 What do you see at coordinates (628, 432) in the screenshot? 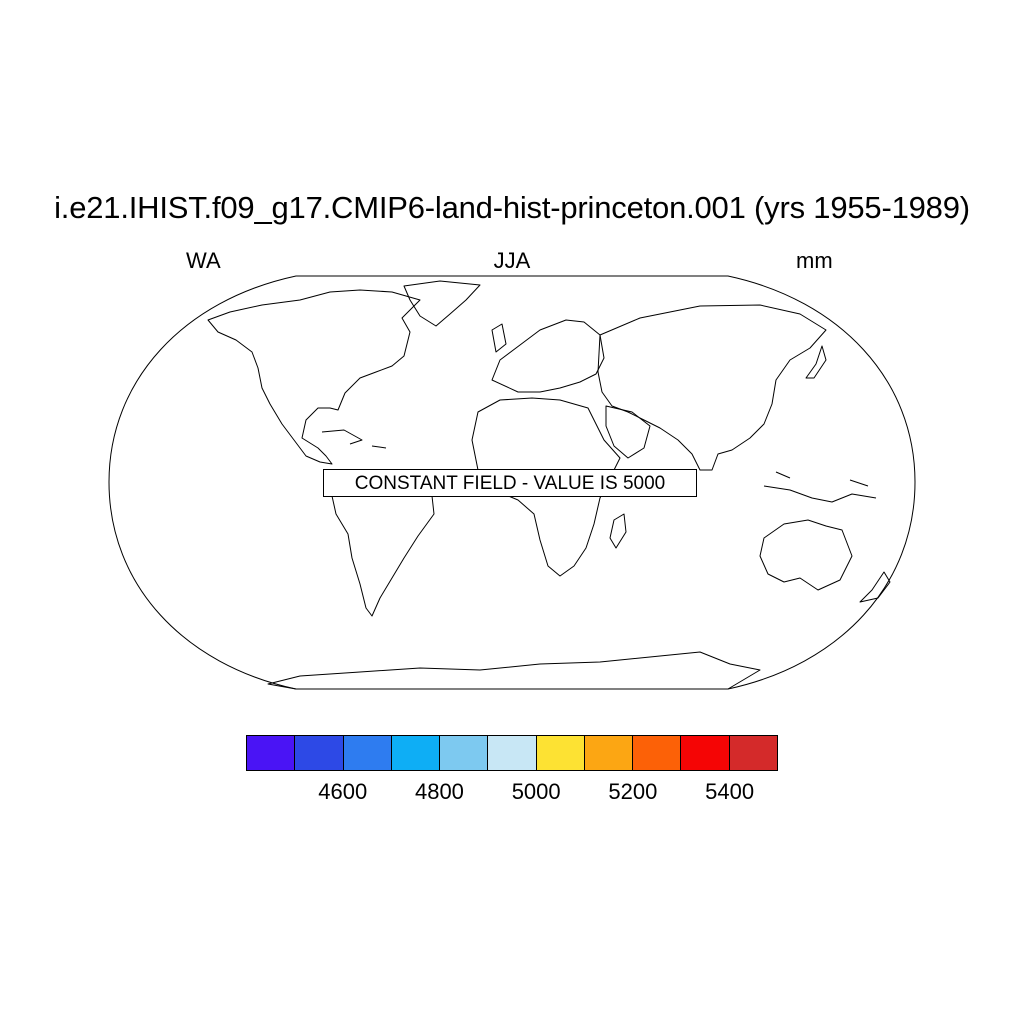
I see `arabia-coastline` at bounding box center [628, 432].